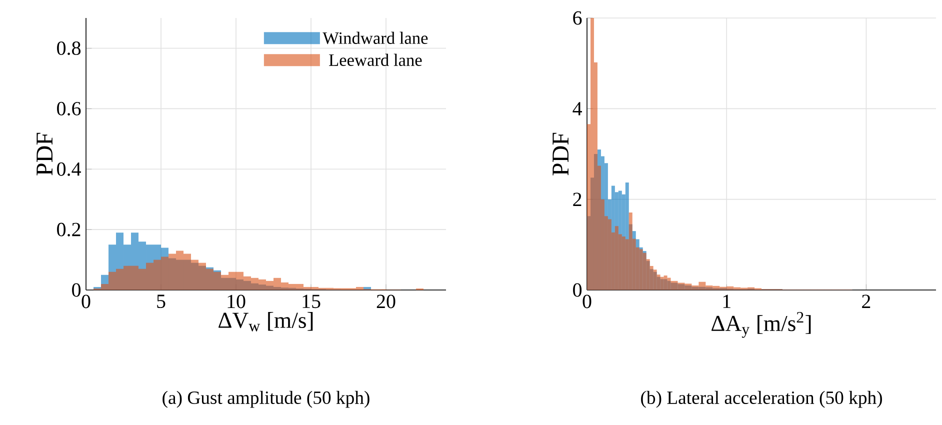 Image resolution: width=942 pixels, height=425 pixels. I want to click on y-tick-label: 2, so click(577, 199).